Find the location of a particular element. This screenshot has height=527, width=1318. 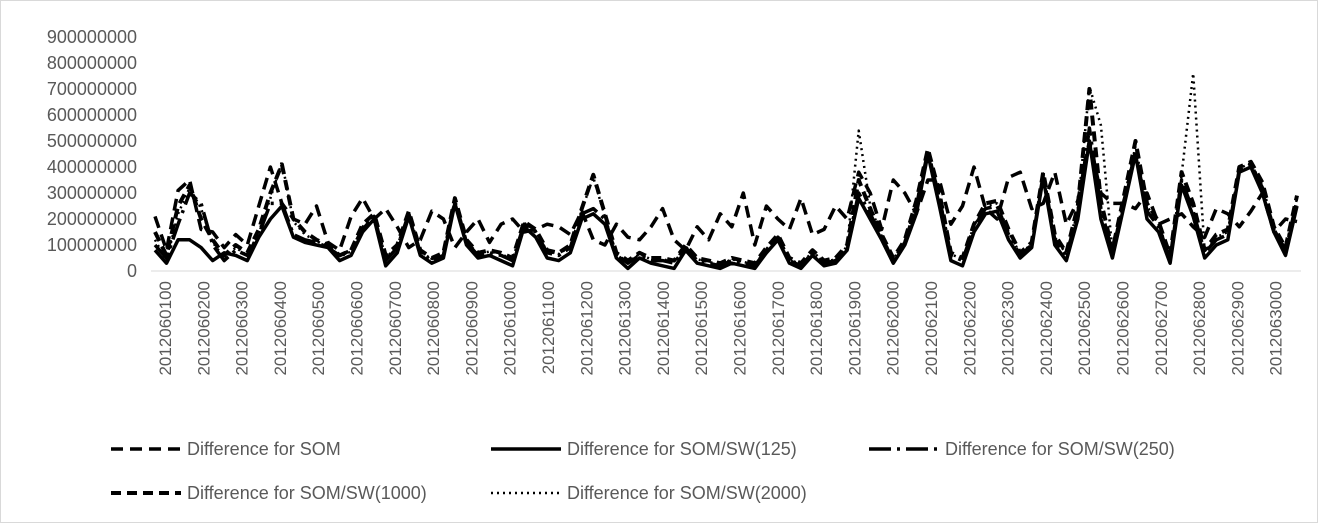

x-tick-label: 2012061300 is located at coordinates (625, 328).